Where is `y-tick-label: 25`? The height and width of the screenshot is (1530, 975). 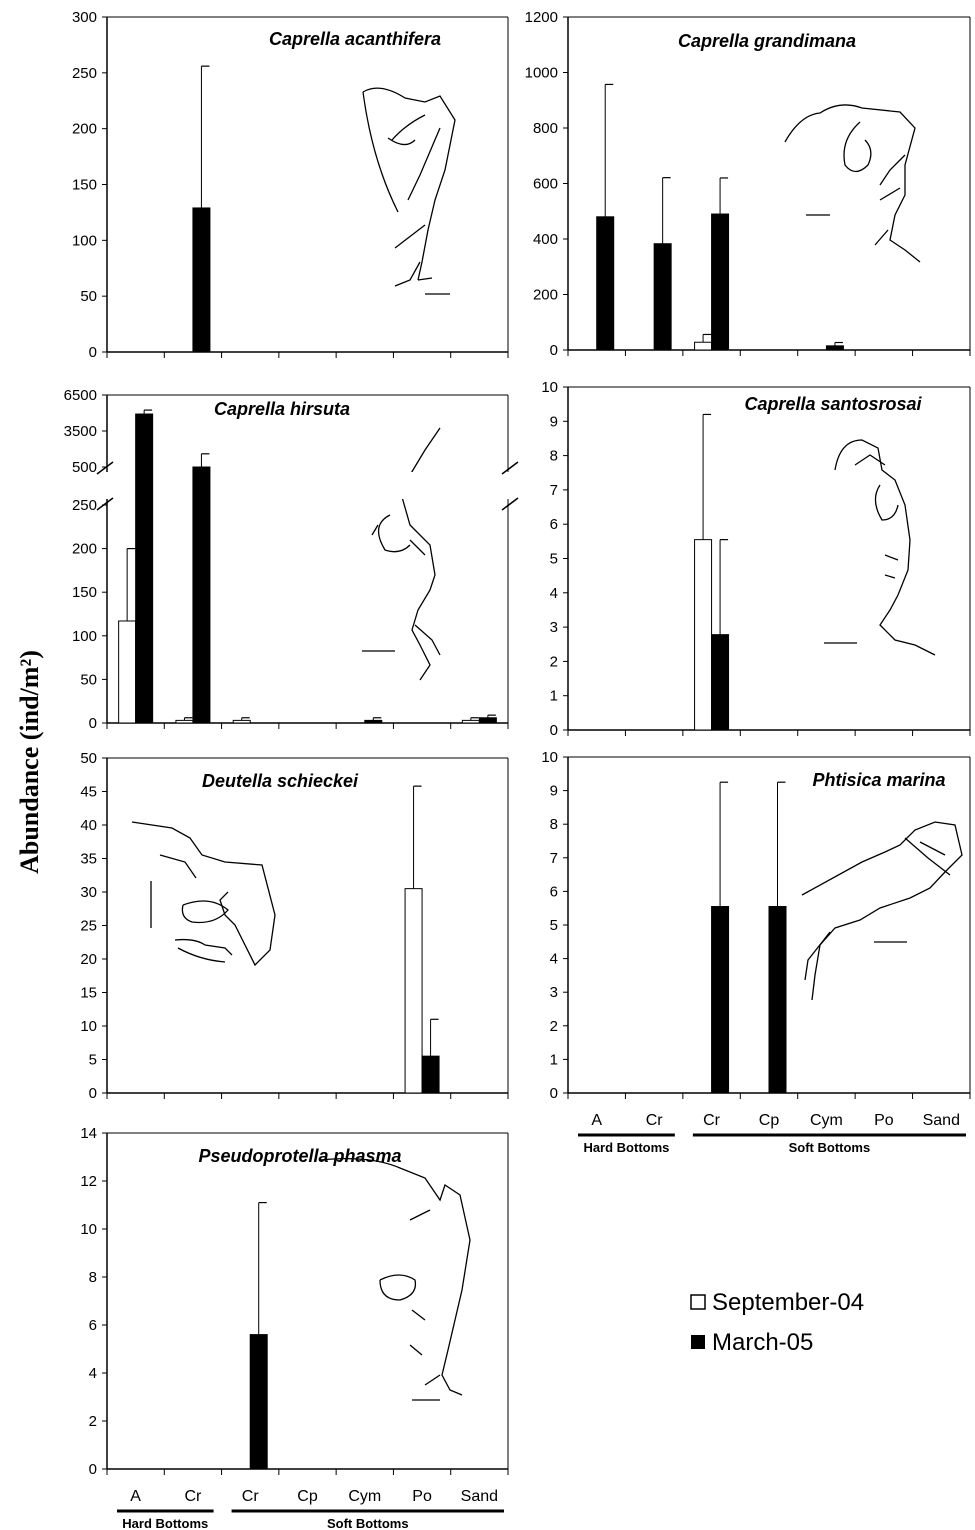 y-tick-label: 25 is located at coordinates (88, 926).